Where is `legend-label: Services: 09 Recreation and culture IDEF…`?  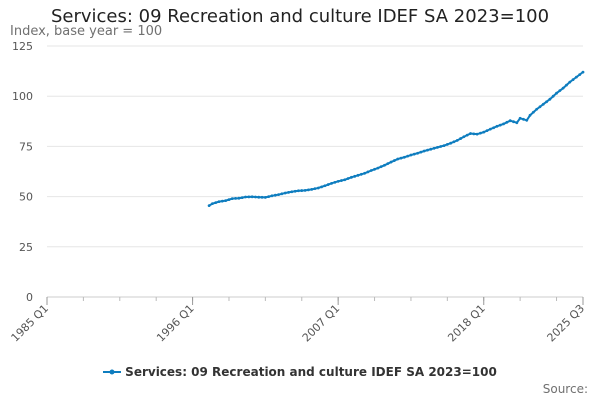
legend-label: Services: 09 Recreation and culture IDEF… is located at coordinates (311, 372).